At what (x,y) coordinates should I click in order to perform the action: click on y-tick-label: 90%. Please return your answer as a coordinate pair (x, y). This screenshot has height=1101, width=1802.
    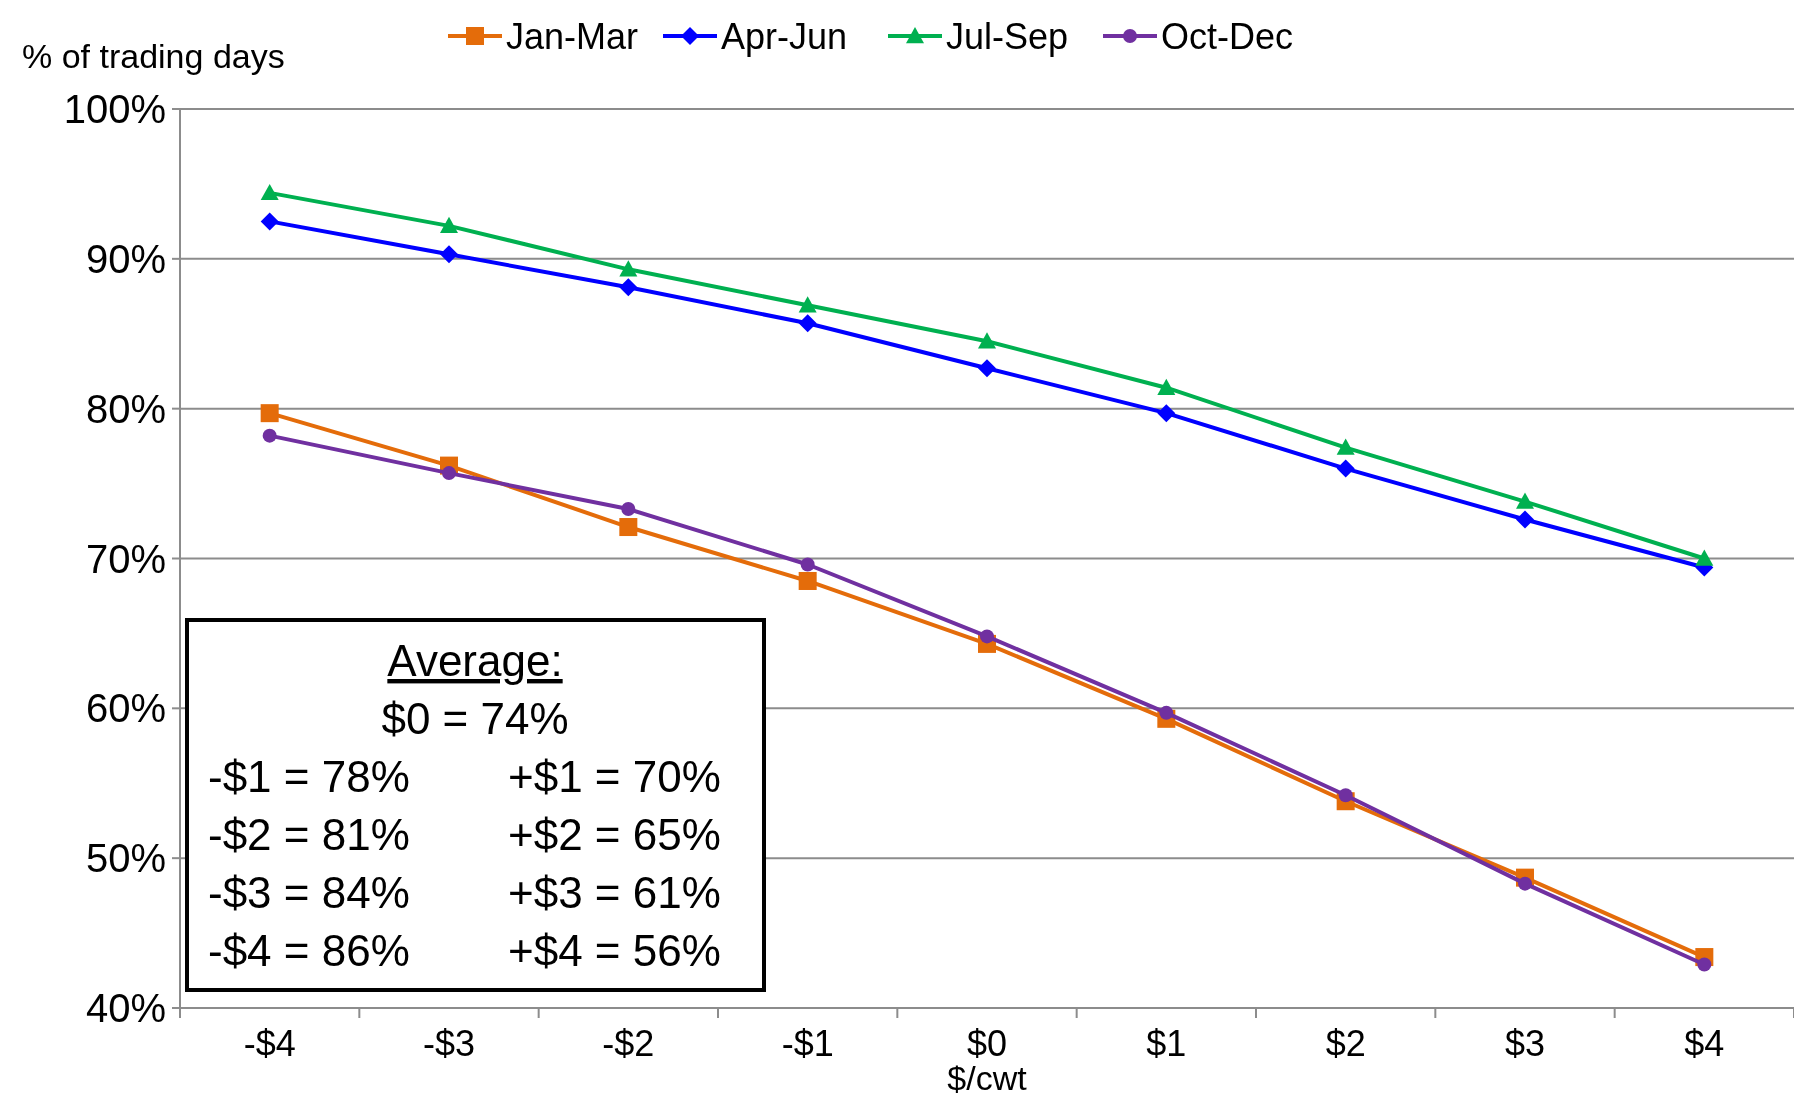
    Looking at the image, I should click on (125, 258).